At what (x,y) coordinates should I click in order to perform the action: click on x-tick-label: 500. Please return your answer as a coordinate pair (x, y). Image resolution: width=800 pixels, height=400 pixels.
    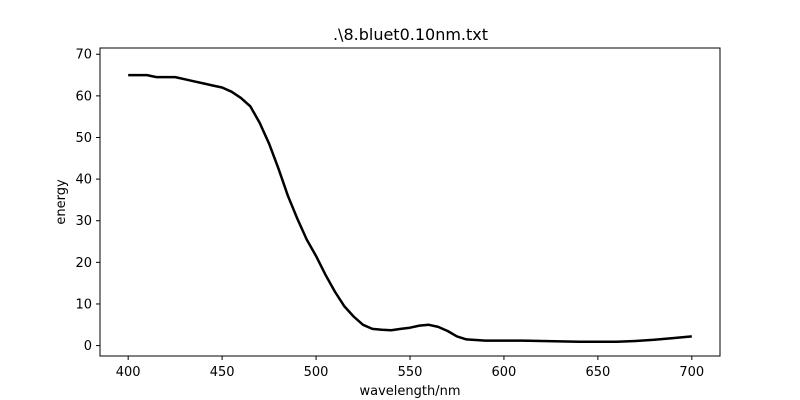
    Looking at the image, I should click on (316, 372).